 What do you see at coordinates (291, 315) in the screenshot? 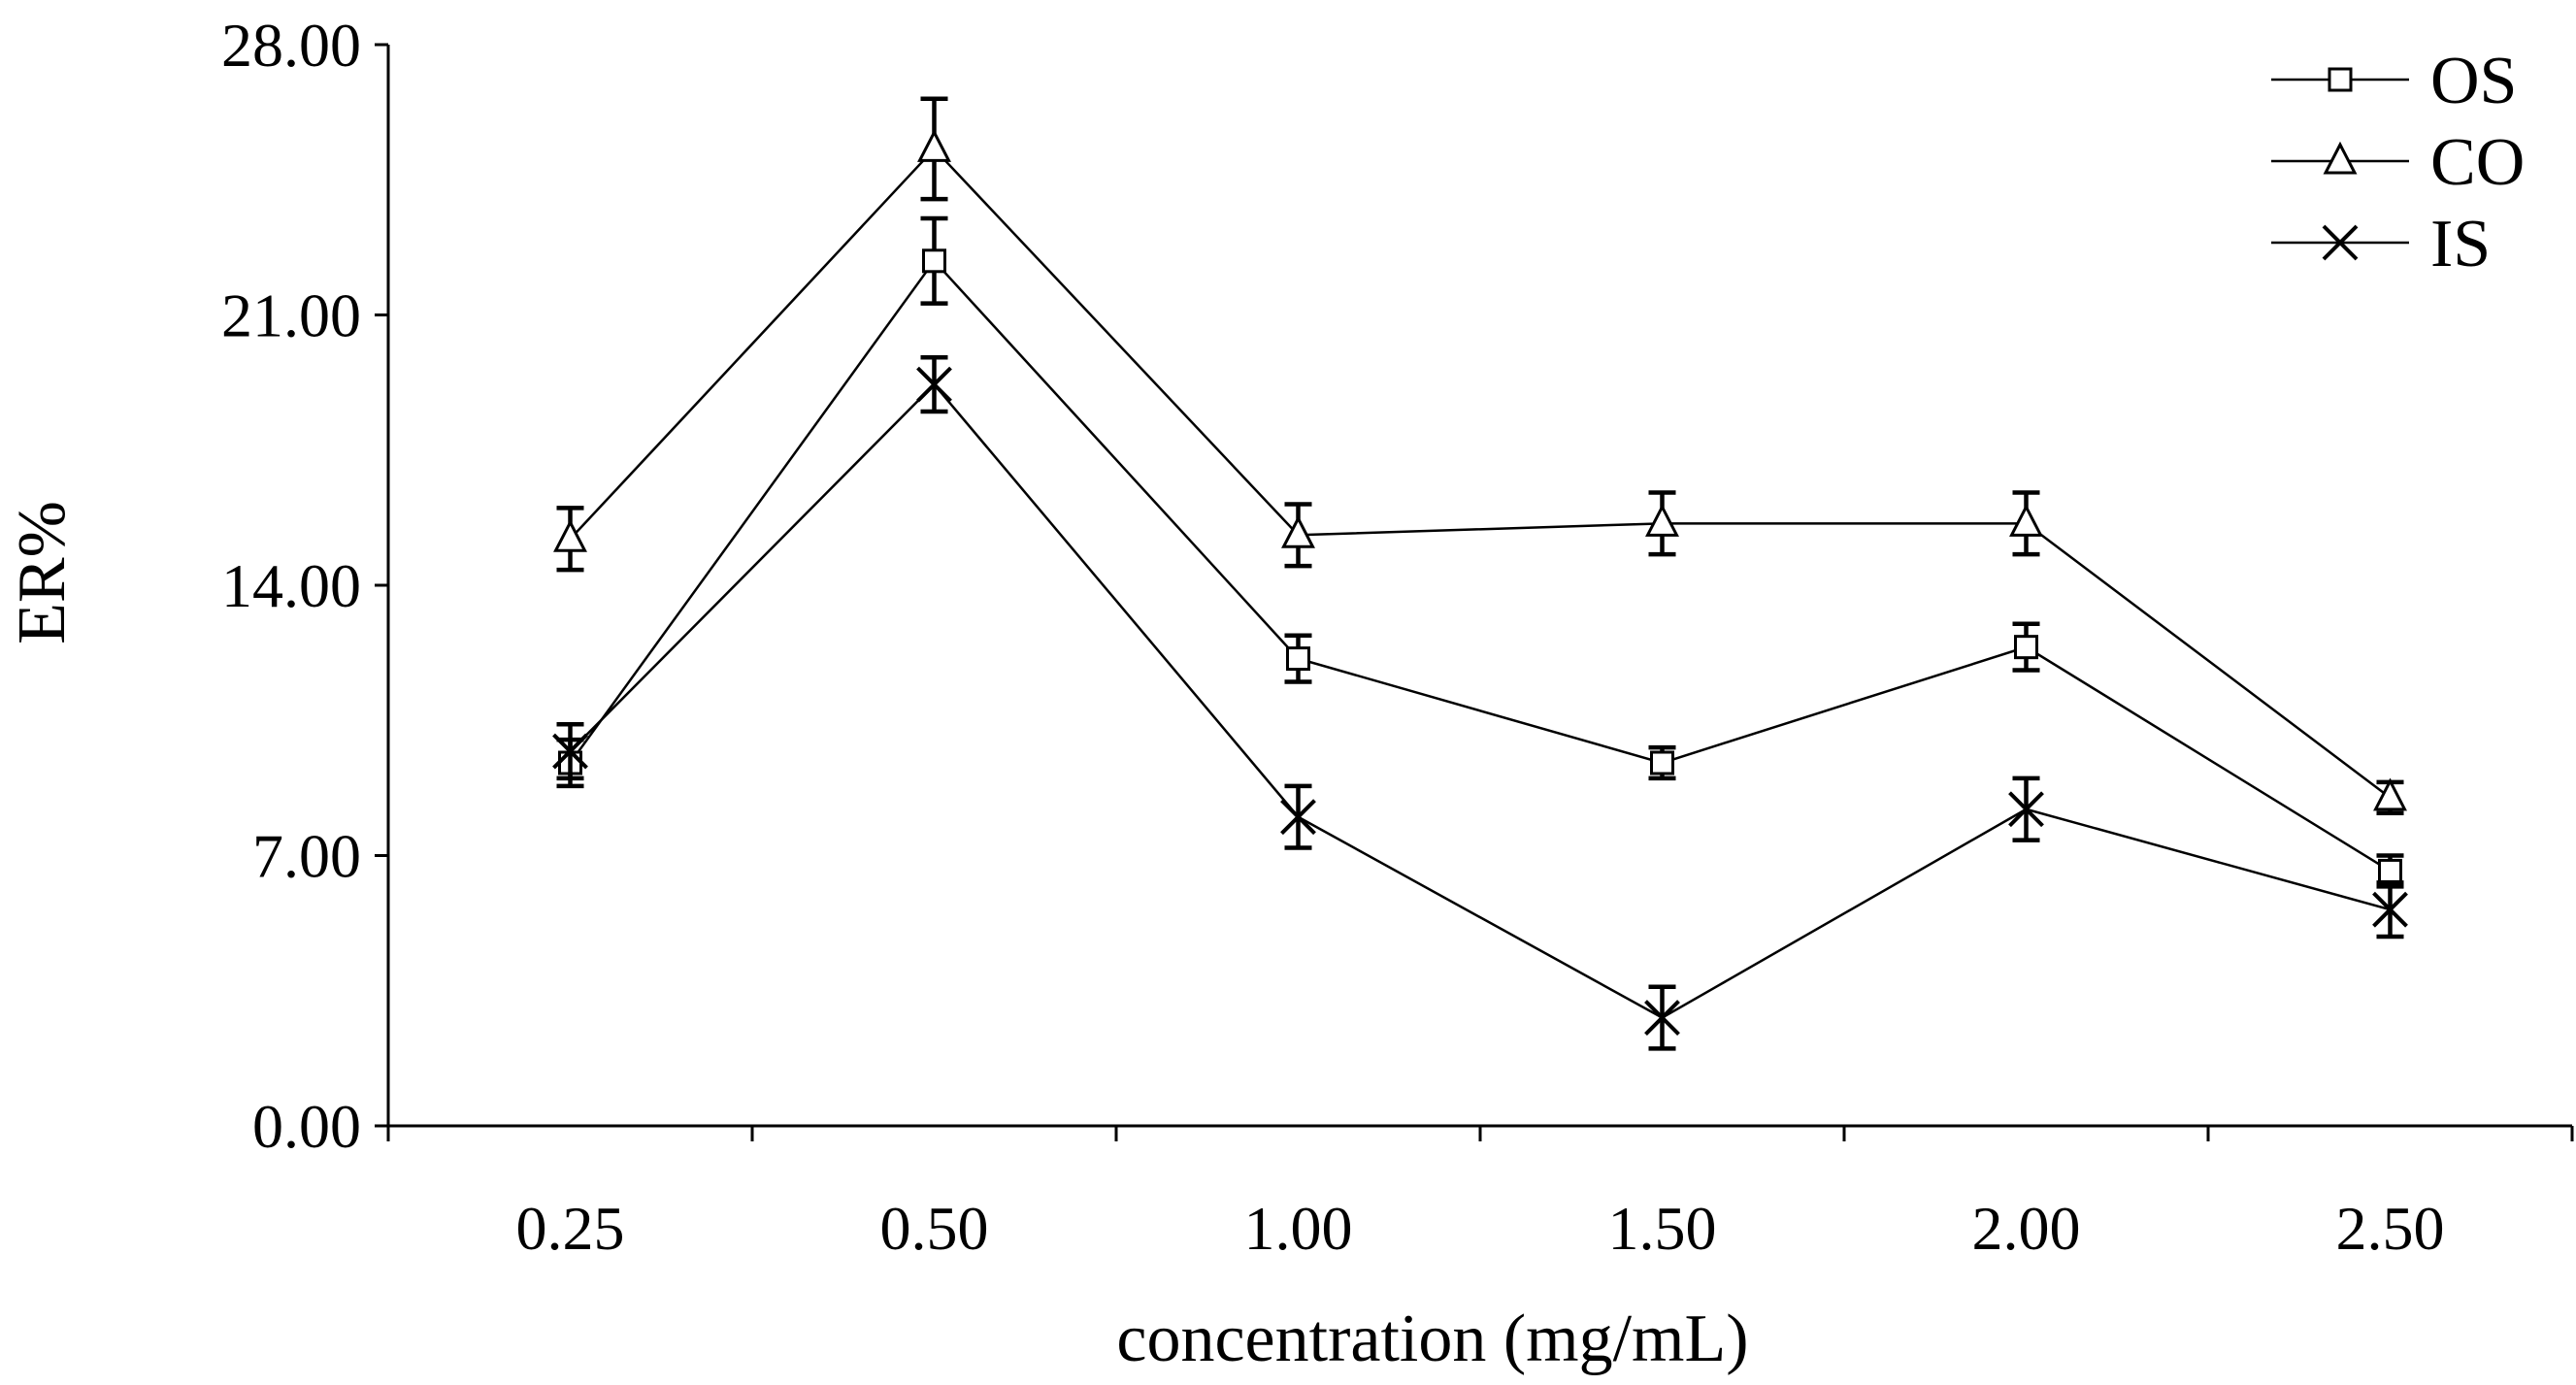
I see `y-tick-label: 21.00` at bounding box center [291, 315].